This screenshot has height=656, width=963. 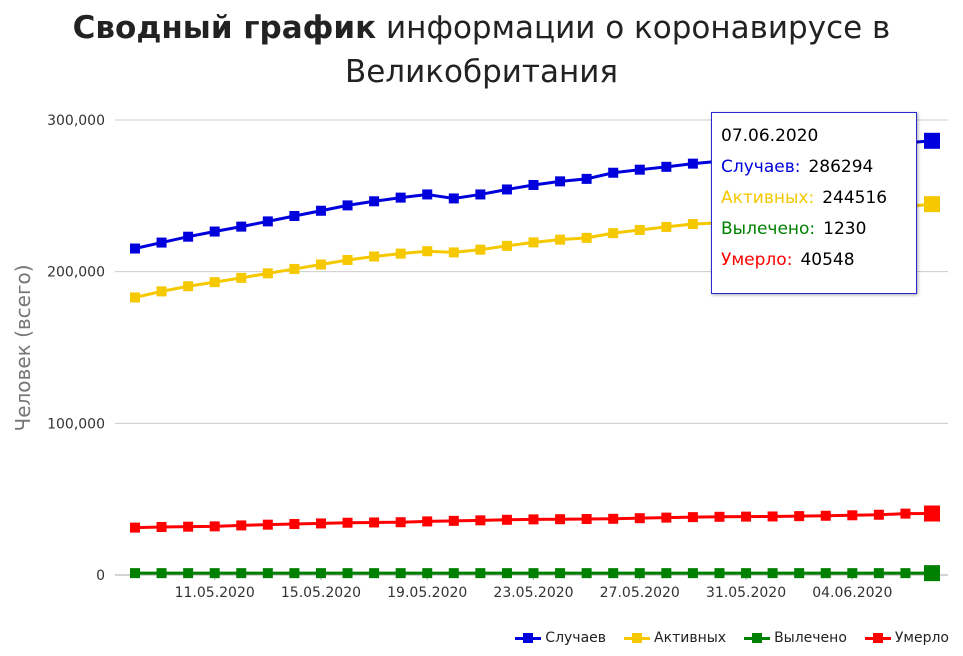 I want to click on y-axis-label: Человек (всего), so click(x=23, y=347).